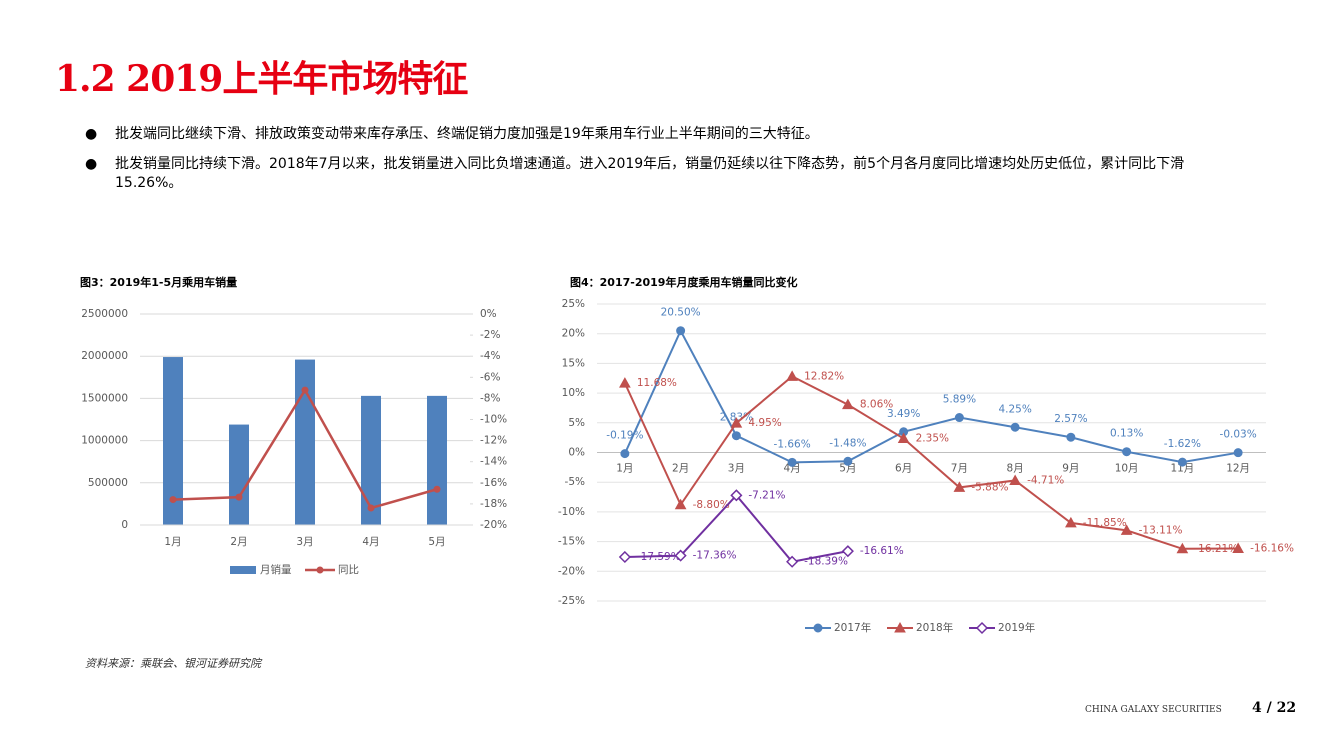  What do you see at coordinates (766, 495) in the screenshot?
I see `data-label: -7.21%` at bounding box center [766, 495].